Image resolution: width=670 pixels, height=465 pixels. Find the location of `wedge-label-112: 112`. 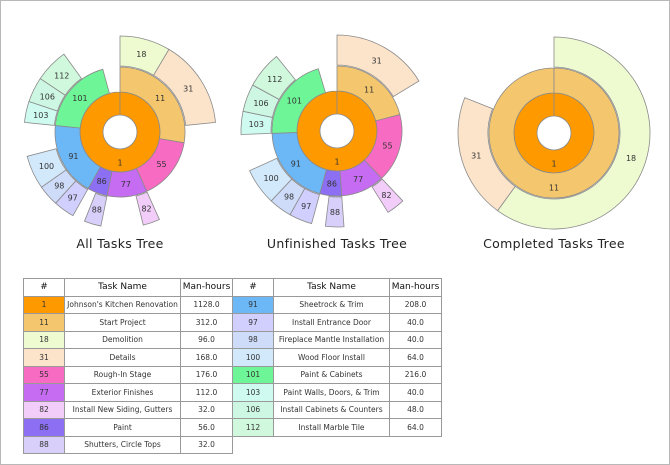

wedge-label-112: 112 is located at coordinates (274, 79).